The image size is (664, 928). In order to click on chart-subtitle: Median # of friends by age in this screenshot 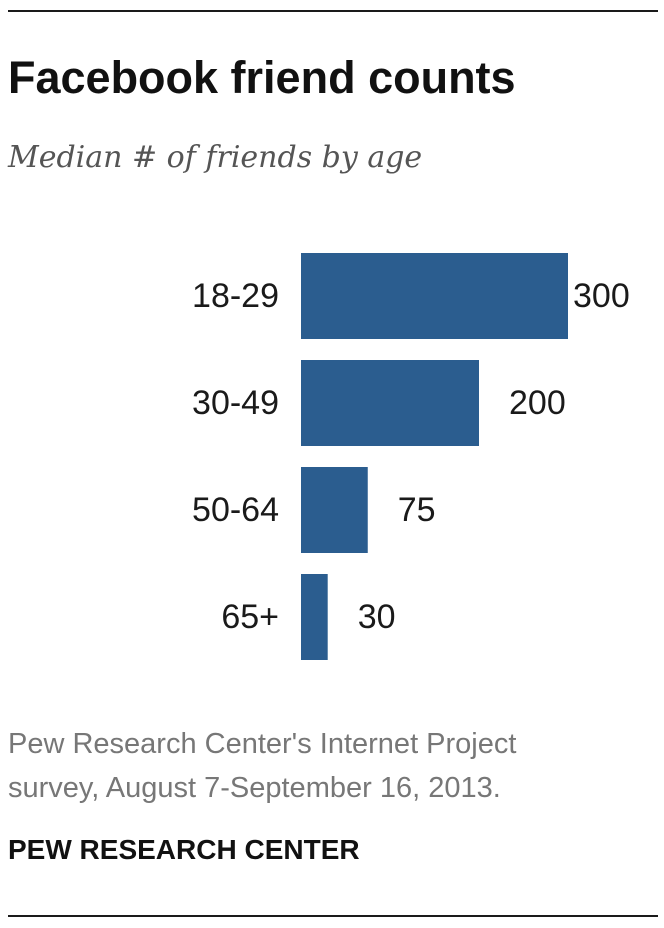, I will do `click(215, 157)`.